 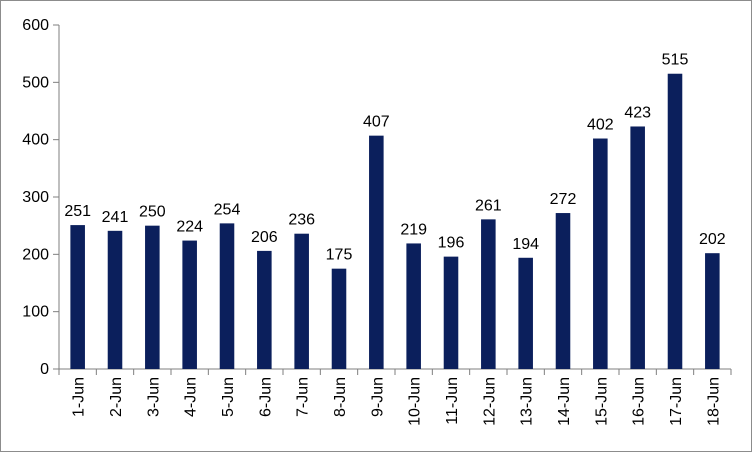 What do you see at coordinates (264, 237) in the screenshot?
I see `data-label: 206` at bounding box center [264, 237].